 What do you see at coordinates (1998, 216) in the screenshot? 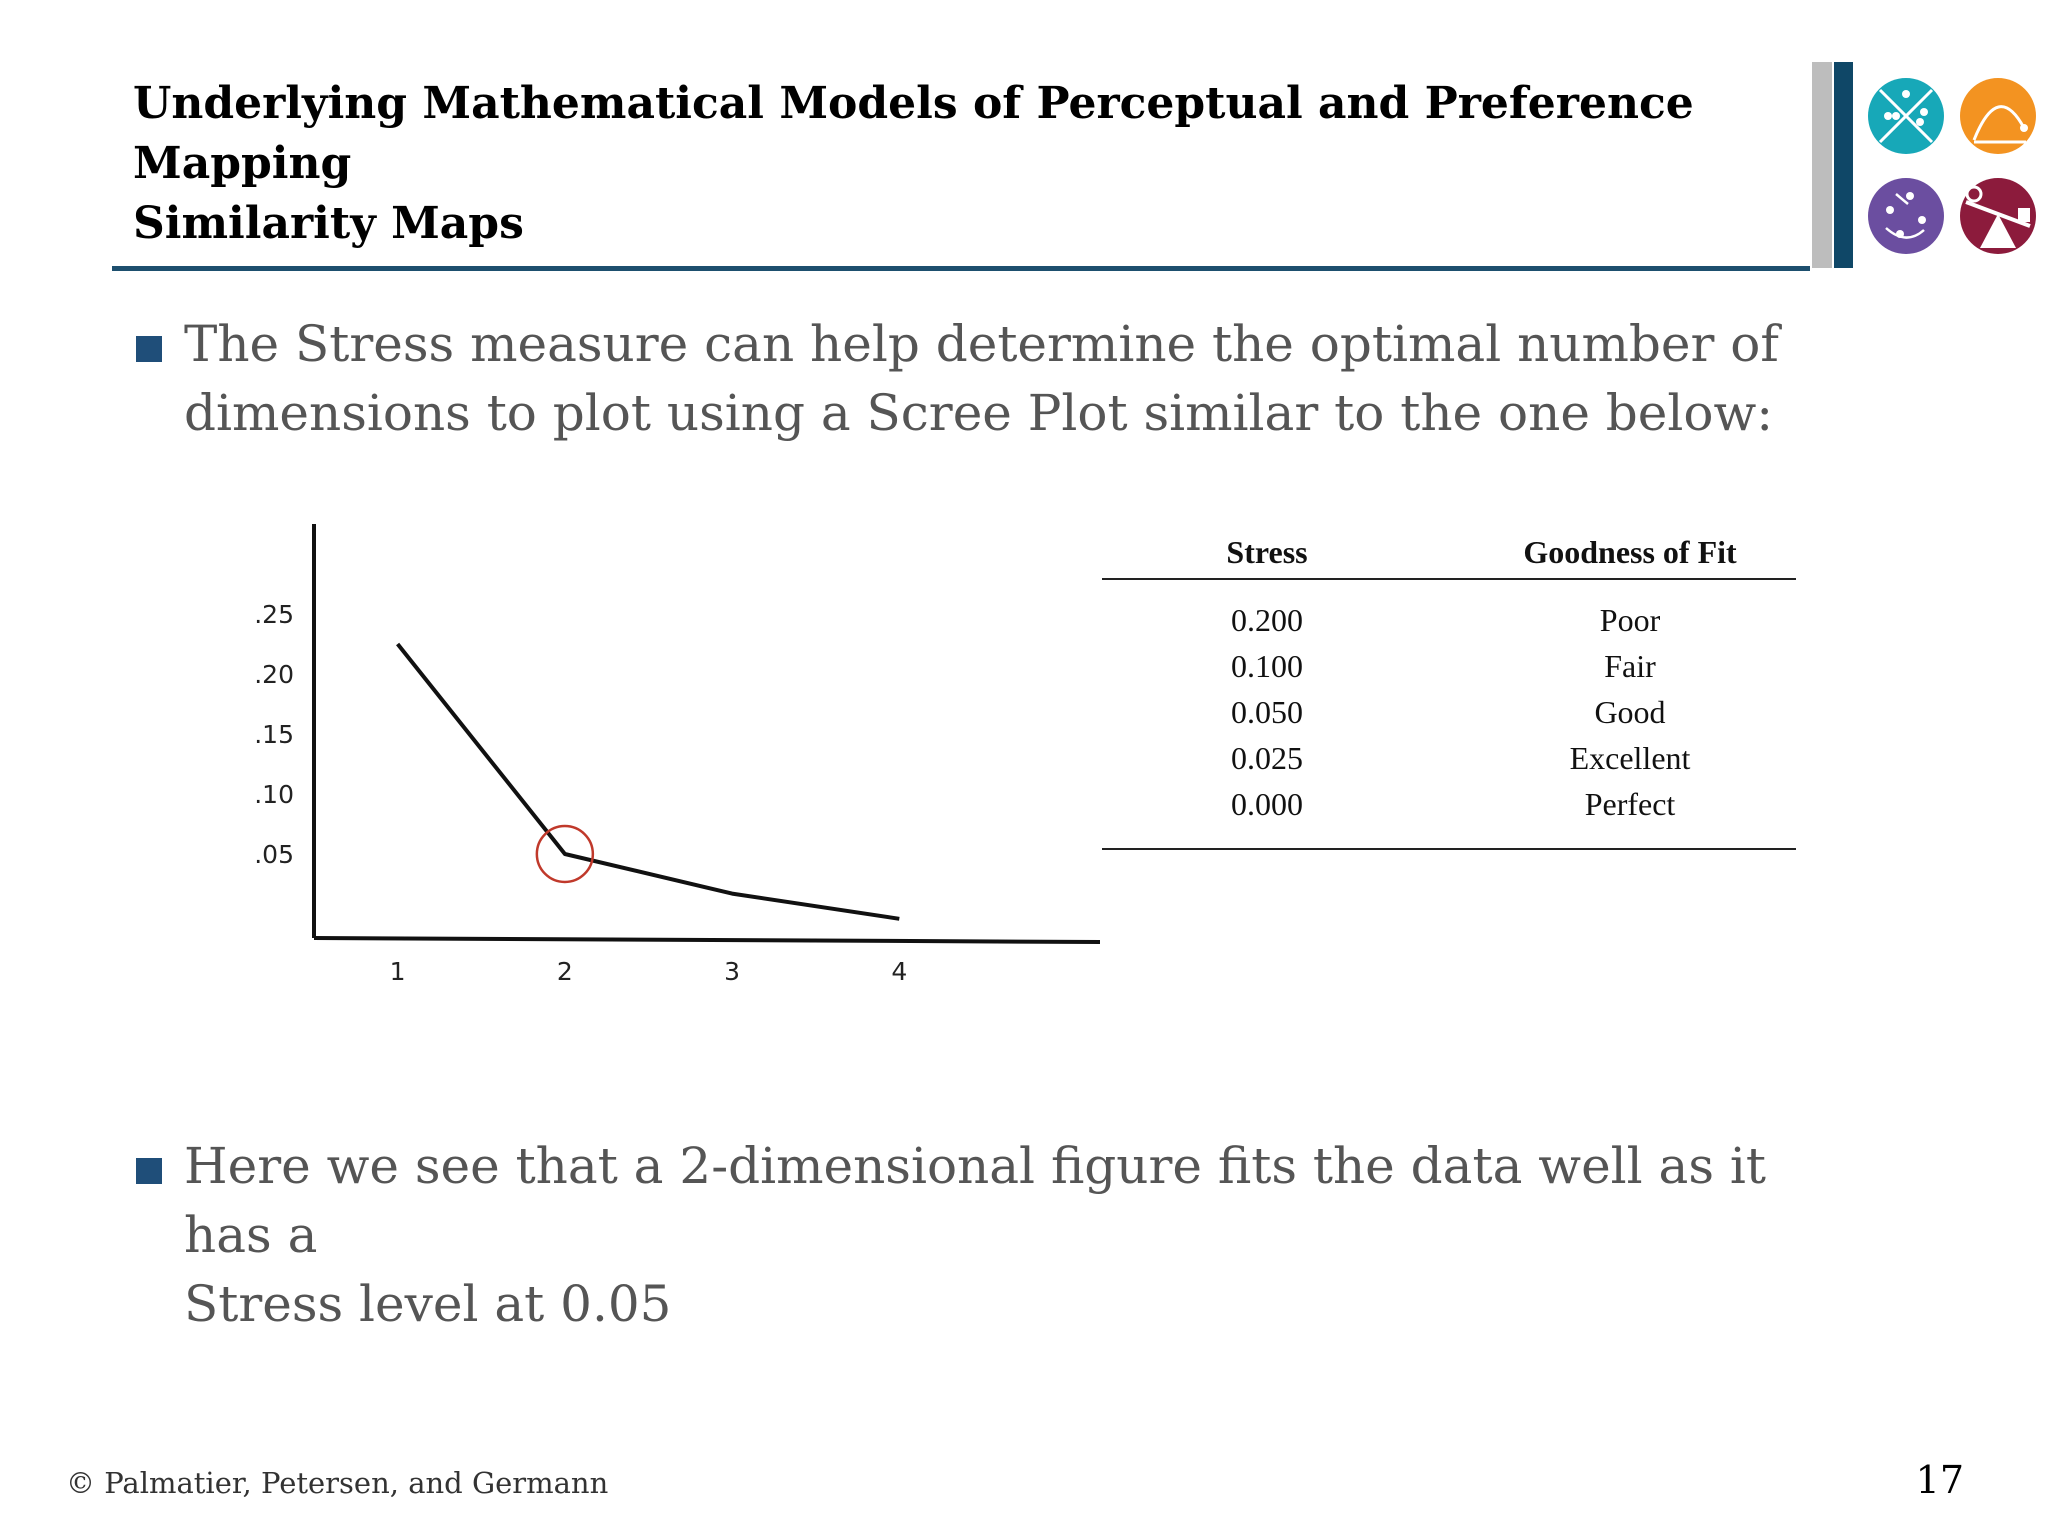
I see `seesaw-balance-icon` at bounding box center [1998, 216].